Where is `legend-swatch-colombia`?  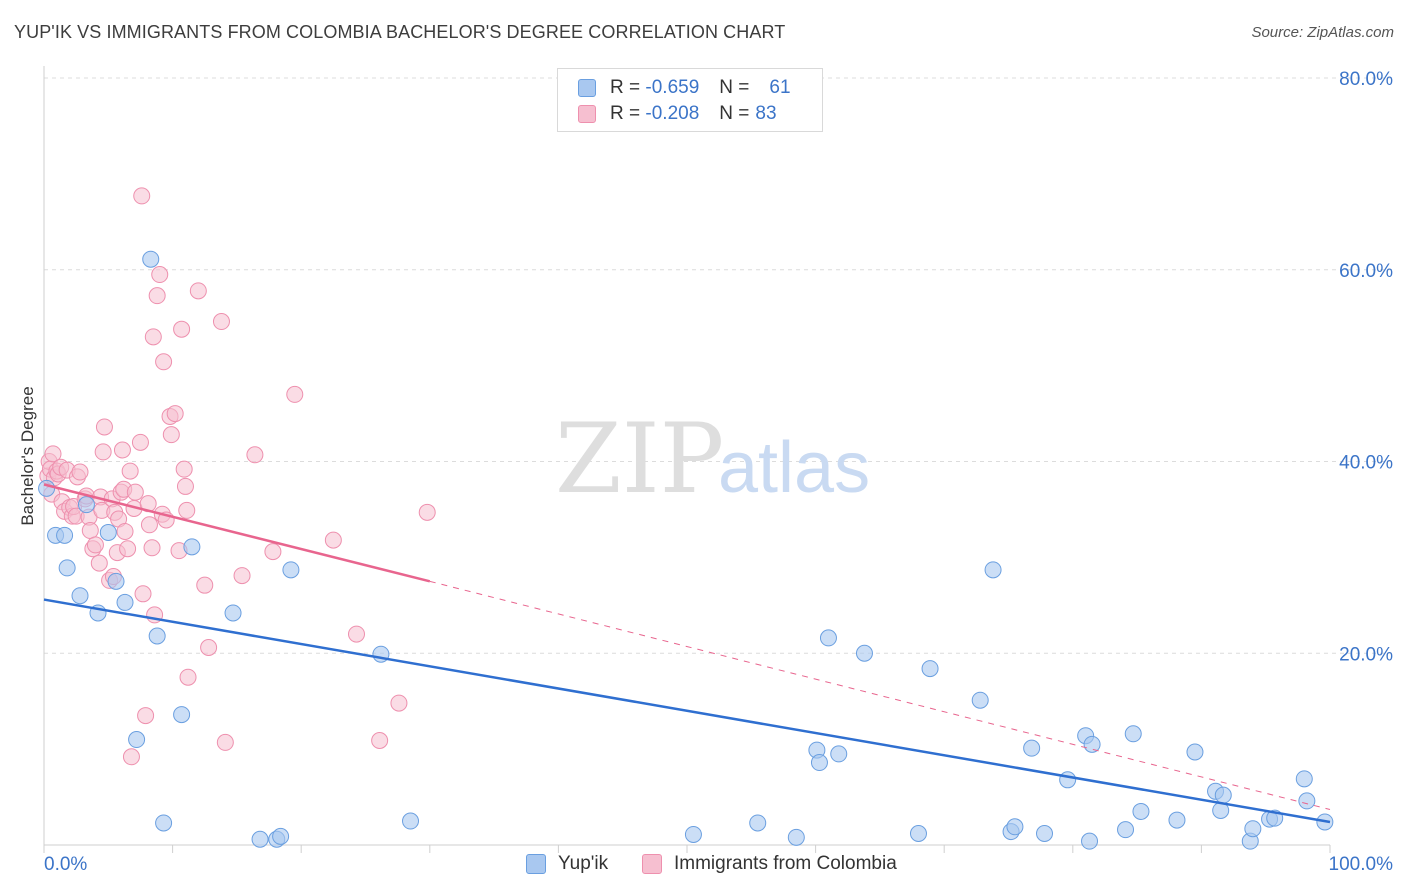
legend-swatch-colombia is located at coordinates (587, 114).